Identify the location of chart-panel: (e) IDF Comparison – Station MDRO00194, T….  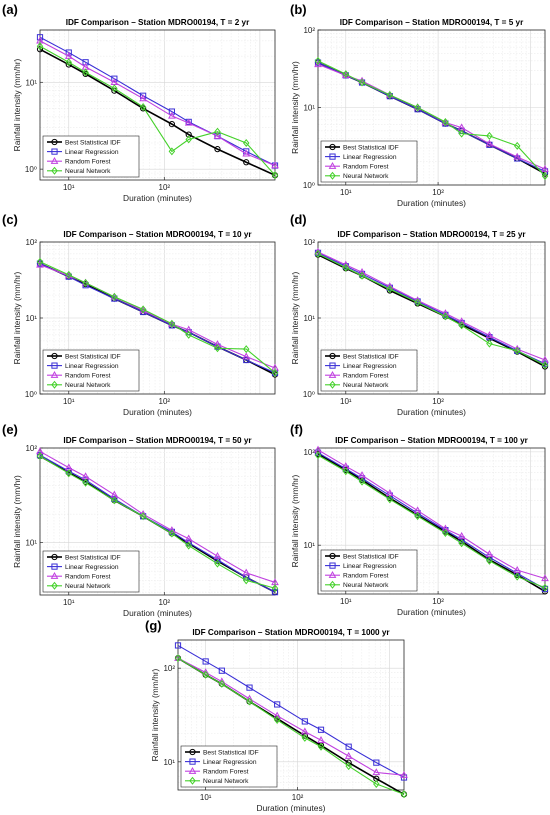
(140, 520).